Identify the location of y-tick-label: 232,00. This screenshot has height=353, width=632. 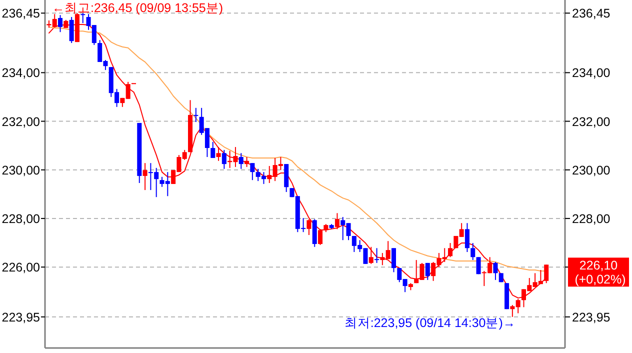
(21, 121).